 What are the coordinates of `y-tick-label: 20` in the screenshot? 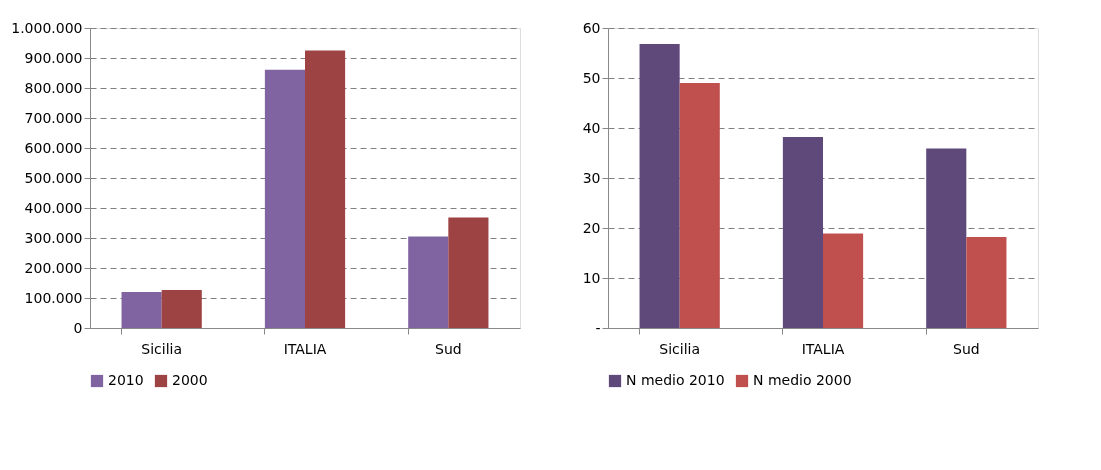 It's located at (591, 227).